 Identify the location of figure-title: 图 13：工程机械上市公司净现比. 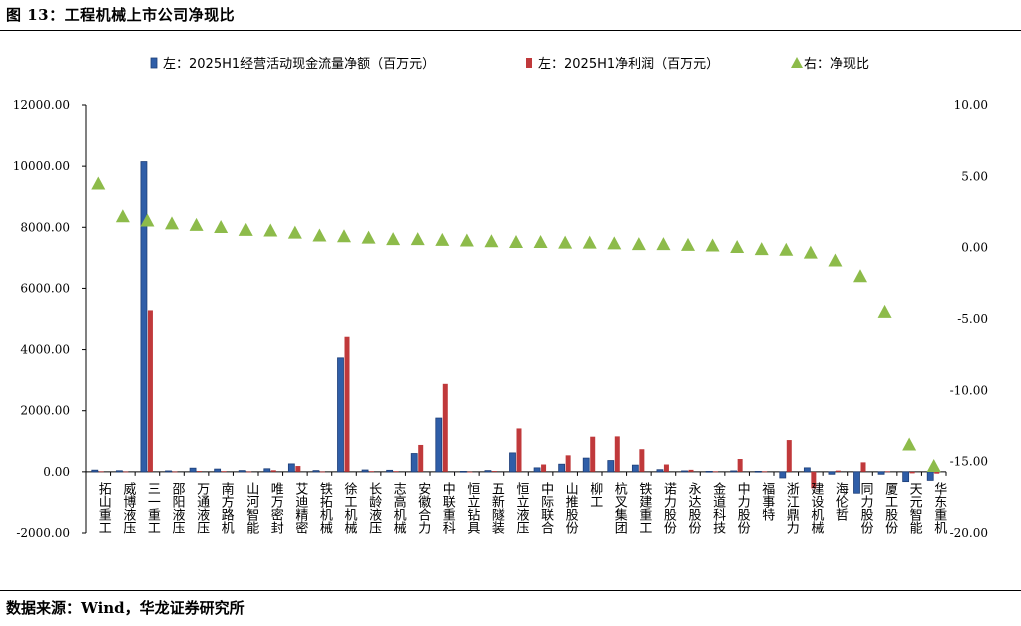
(121, 15).